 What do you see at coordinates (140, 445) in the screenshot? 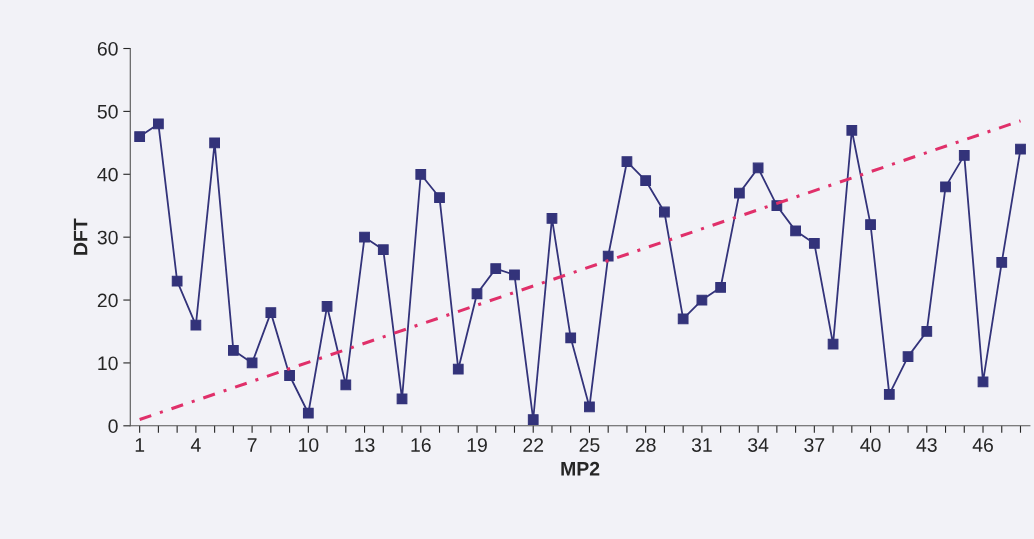
I see `x-tick-label: 1` at bounding box center [140, 445].